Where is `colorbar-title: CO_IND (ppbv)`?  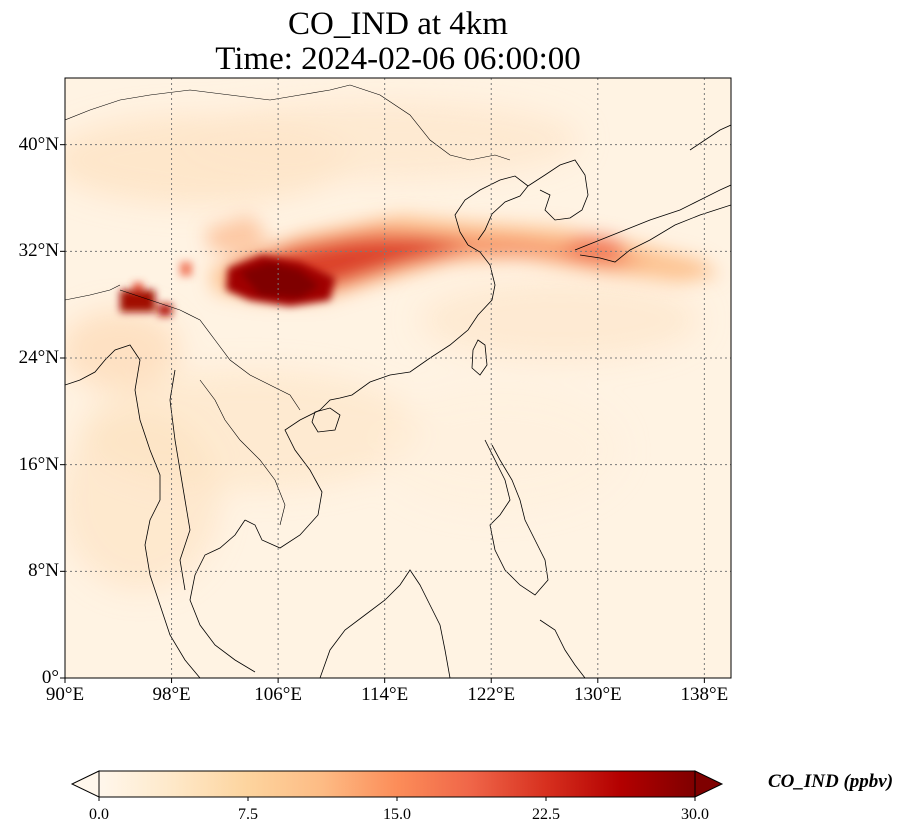
colorbar-title: CO_IND (ppbv) is located at coordinates (831, 781).